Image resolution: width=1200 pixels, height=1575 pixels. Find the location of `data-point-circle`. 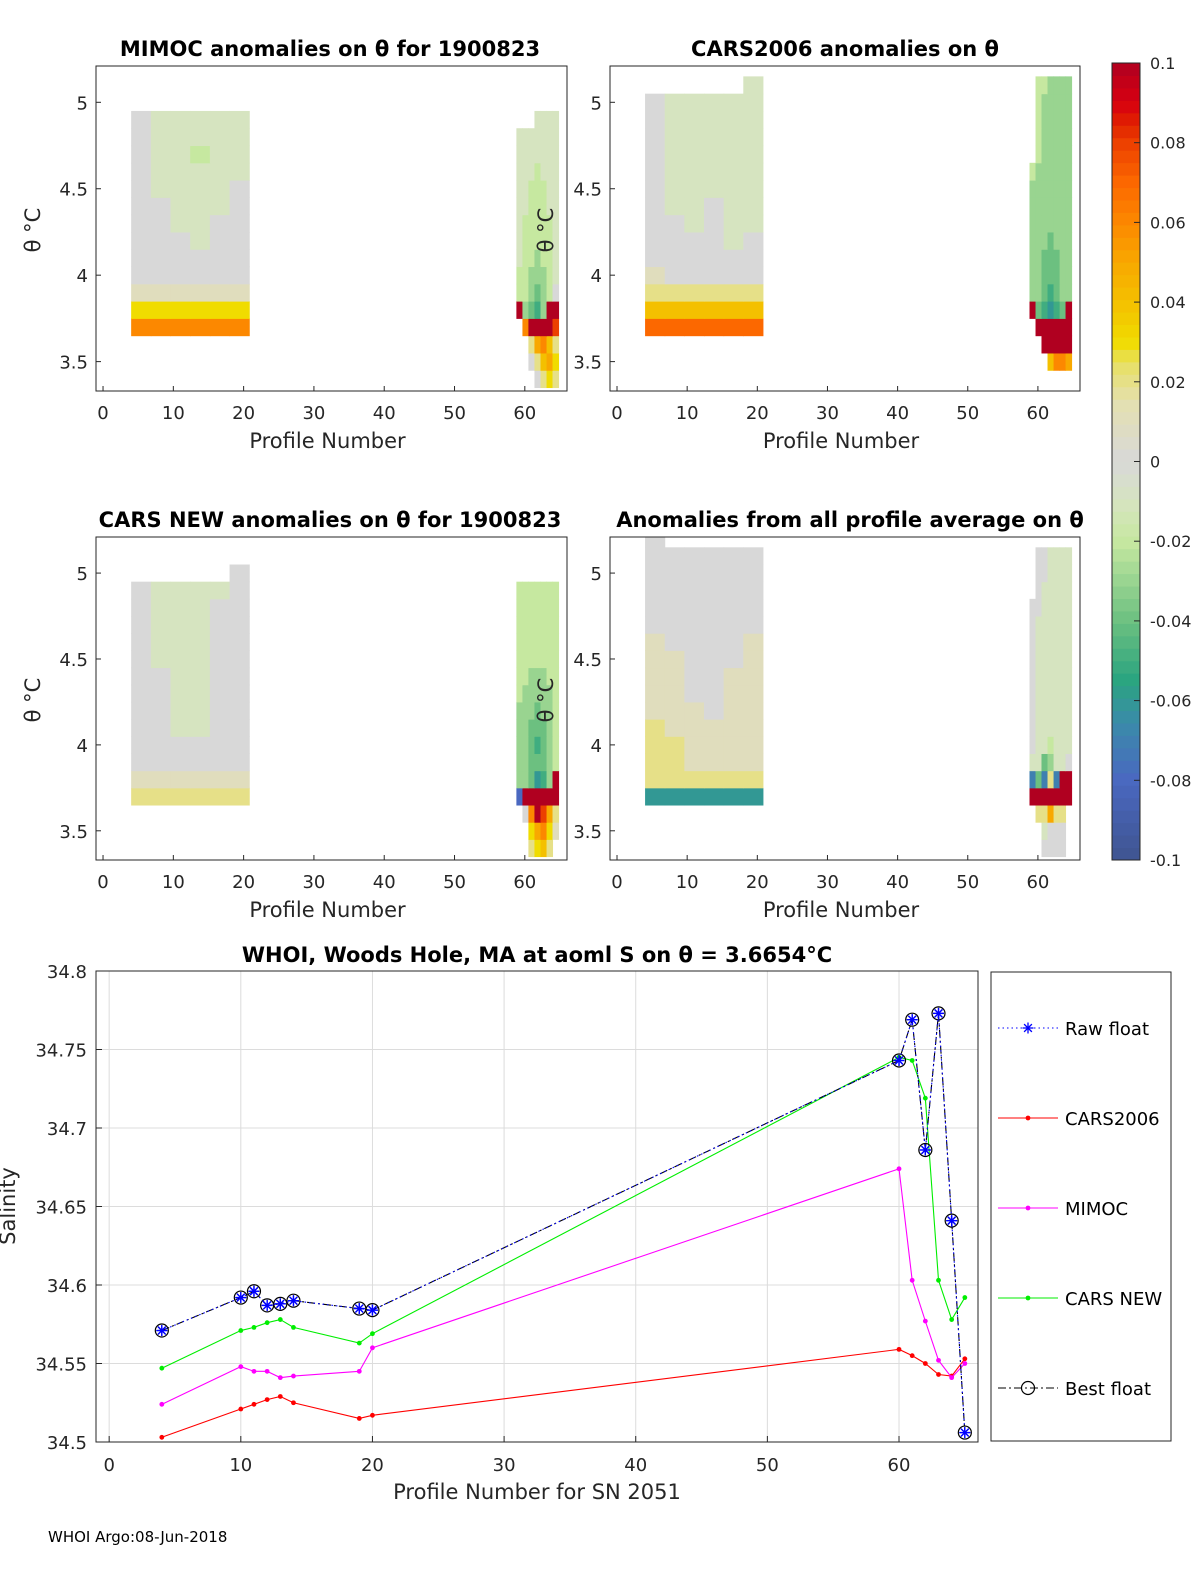

data-point-circle is located at coordinates (254, 1291).